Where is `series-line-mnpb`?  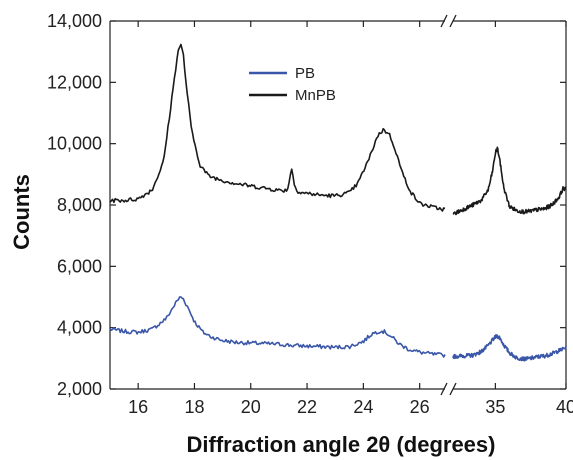 series-line-mnpb is located at coordinates (509, 181).